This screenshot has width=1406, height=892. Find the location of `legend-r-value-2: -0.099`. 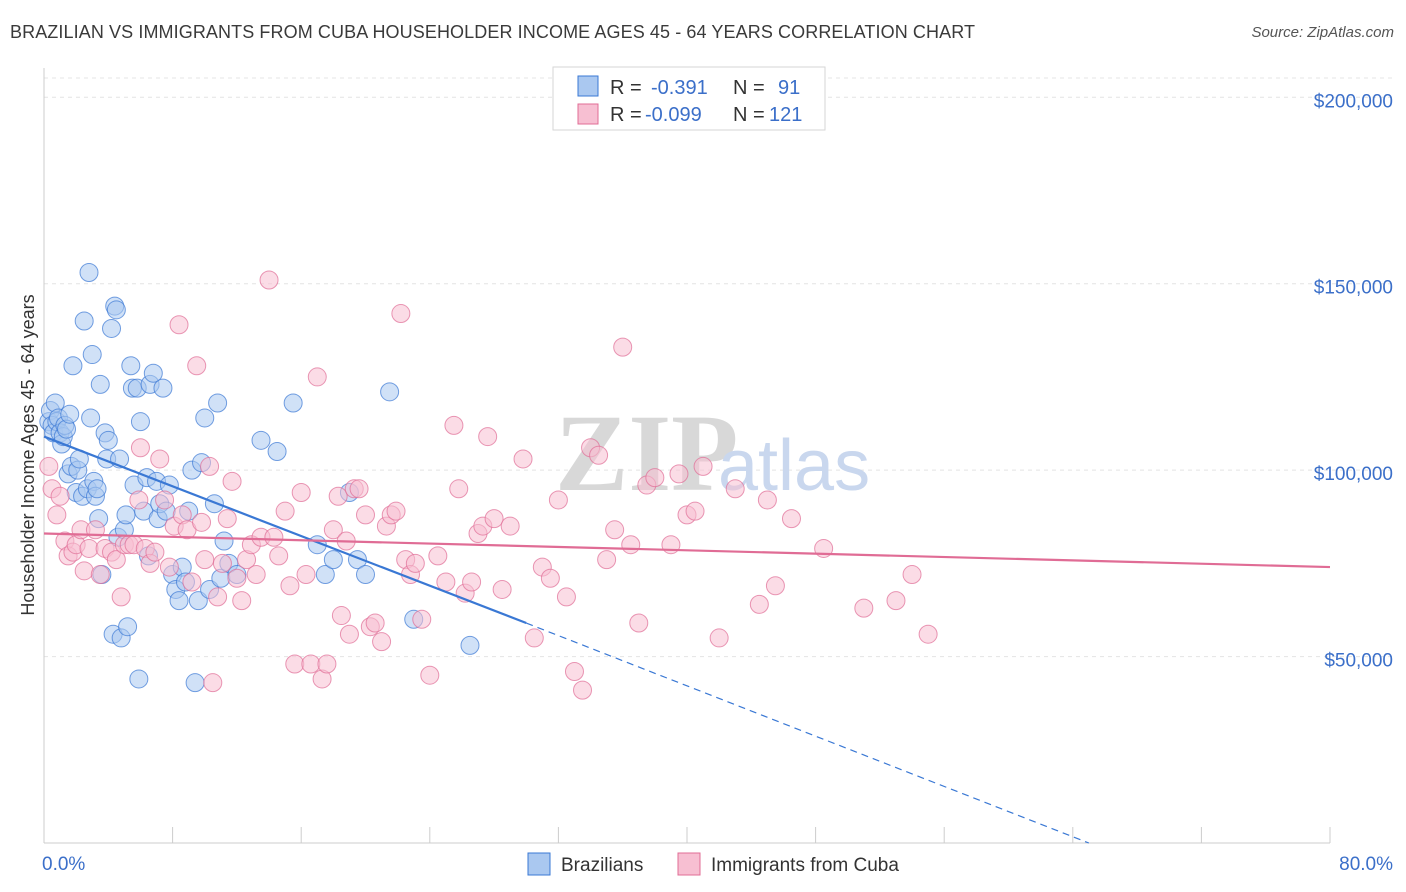

legend-r-value-2: -0.099 is located at coordinates (673, 115).